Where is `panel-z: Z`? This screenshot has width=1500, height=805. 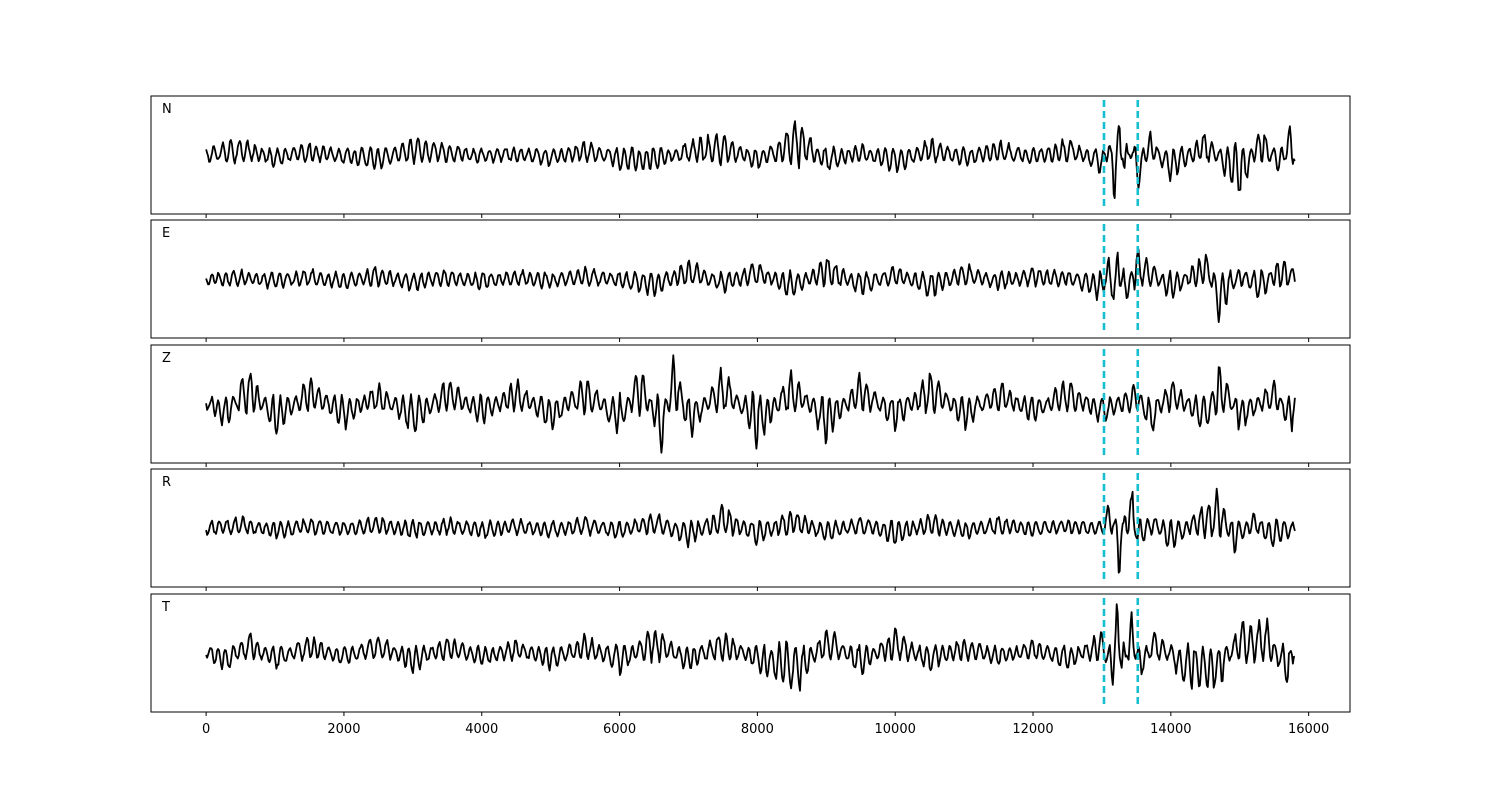 panel-z: Z is located at coordinates (750, 405).